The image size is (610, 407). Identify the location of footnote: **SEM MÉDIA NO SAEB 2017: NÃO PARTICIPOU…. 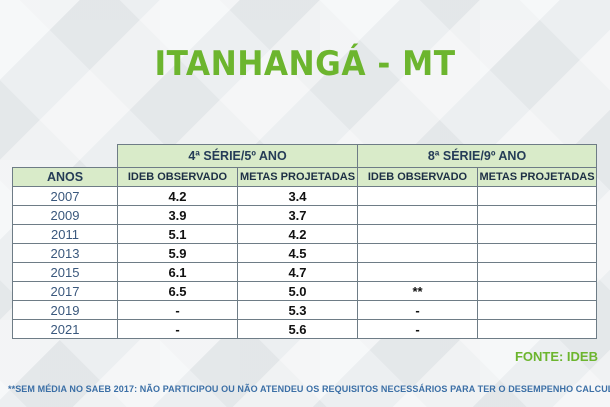
(309, 389).